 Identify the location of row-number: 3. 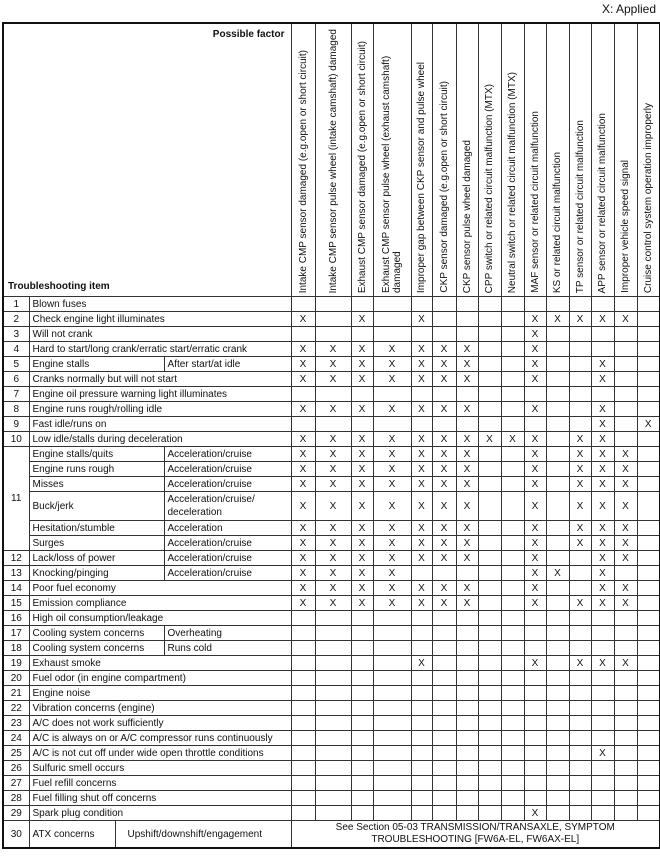
(16, 334).